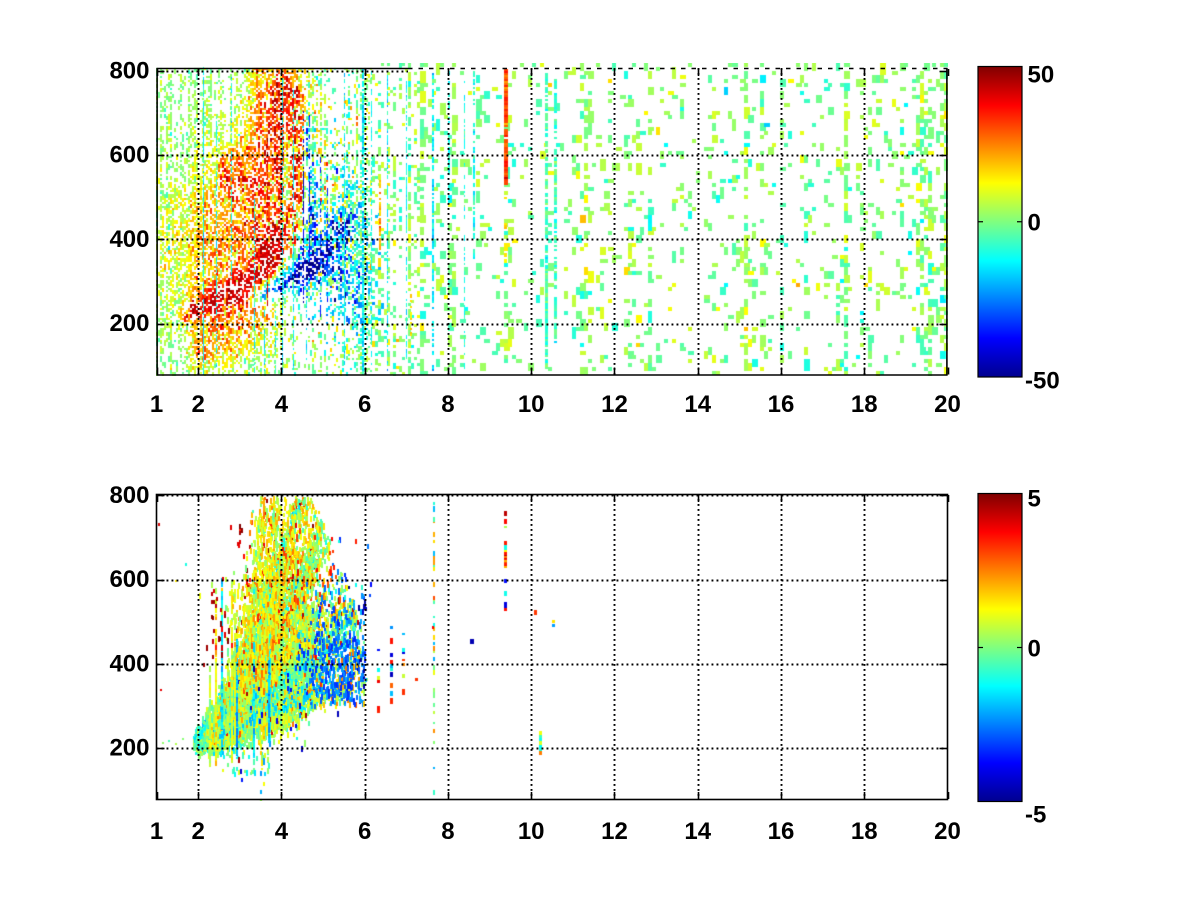  What do you see at coordinates (1041, 75) in the screenshot?
I see `svg-text: 50` at bounding box center [1041, 75].